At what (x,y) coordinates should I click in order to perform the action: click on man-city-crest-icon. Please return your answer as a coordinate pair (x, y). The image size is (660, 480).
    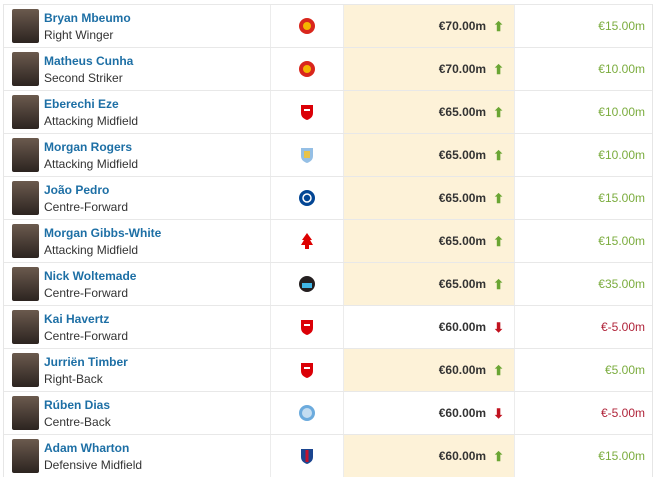
    Looking at the image, I should click on (307, 413).